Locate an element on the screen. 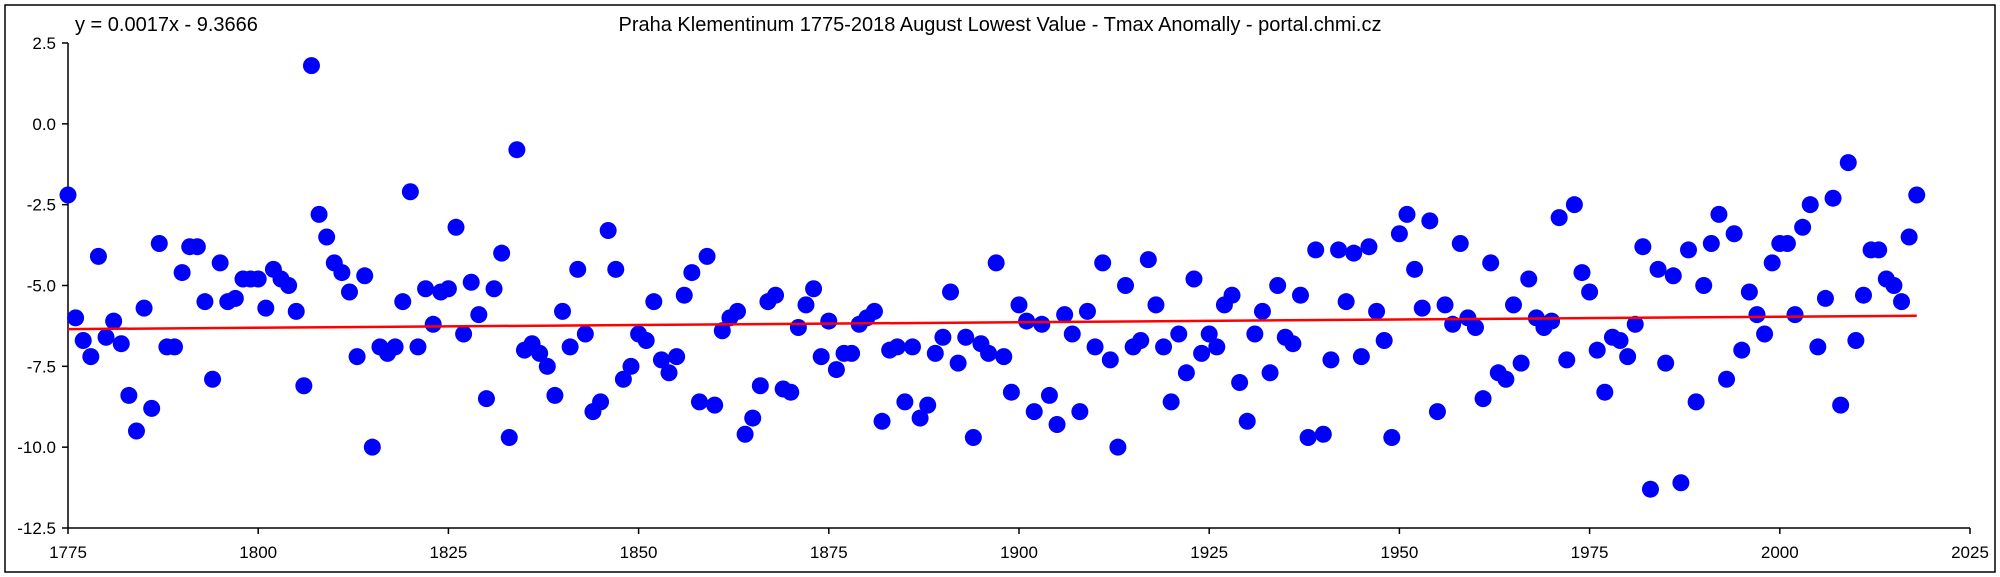 The image size is (2000, 577). x-tick-label: 1775 is located at coordinates (68, 552).